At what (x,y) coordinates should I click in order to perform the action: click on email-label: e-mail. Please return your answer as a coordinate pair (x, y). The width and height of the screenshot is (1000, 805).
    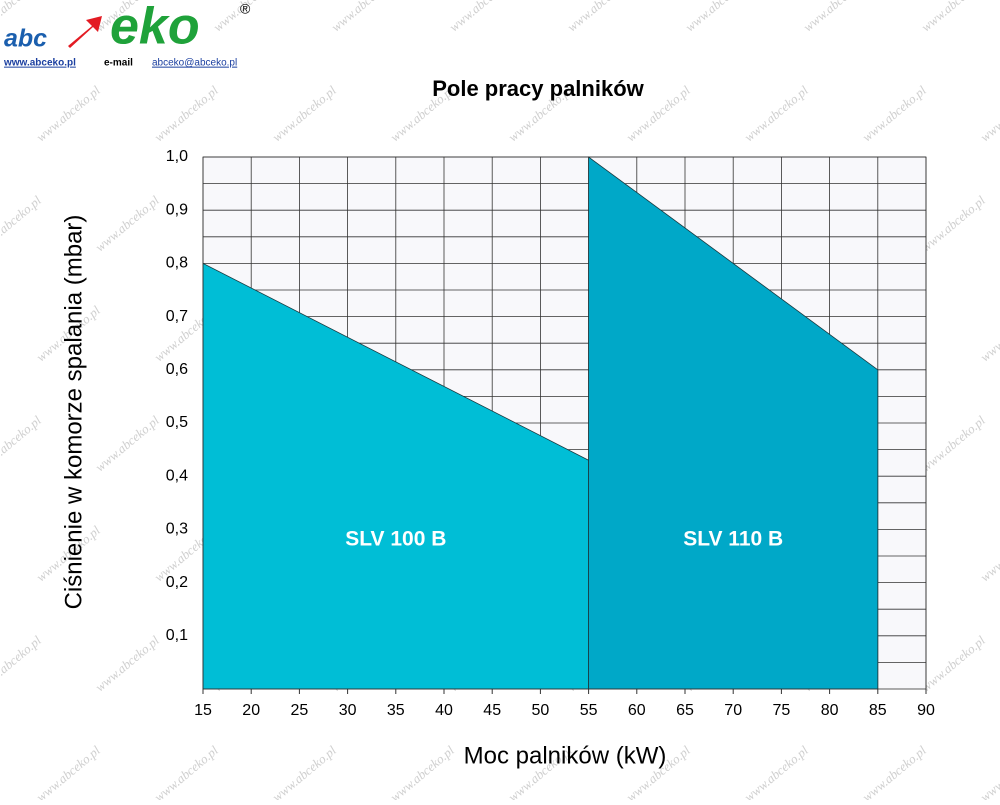
    Looking at the image, I should click on (118, 63).